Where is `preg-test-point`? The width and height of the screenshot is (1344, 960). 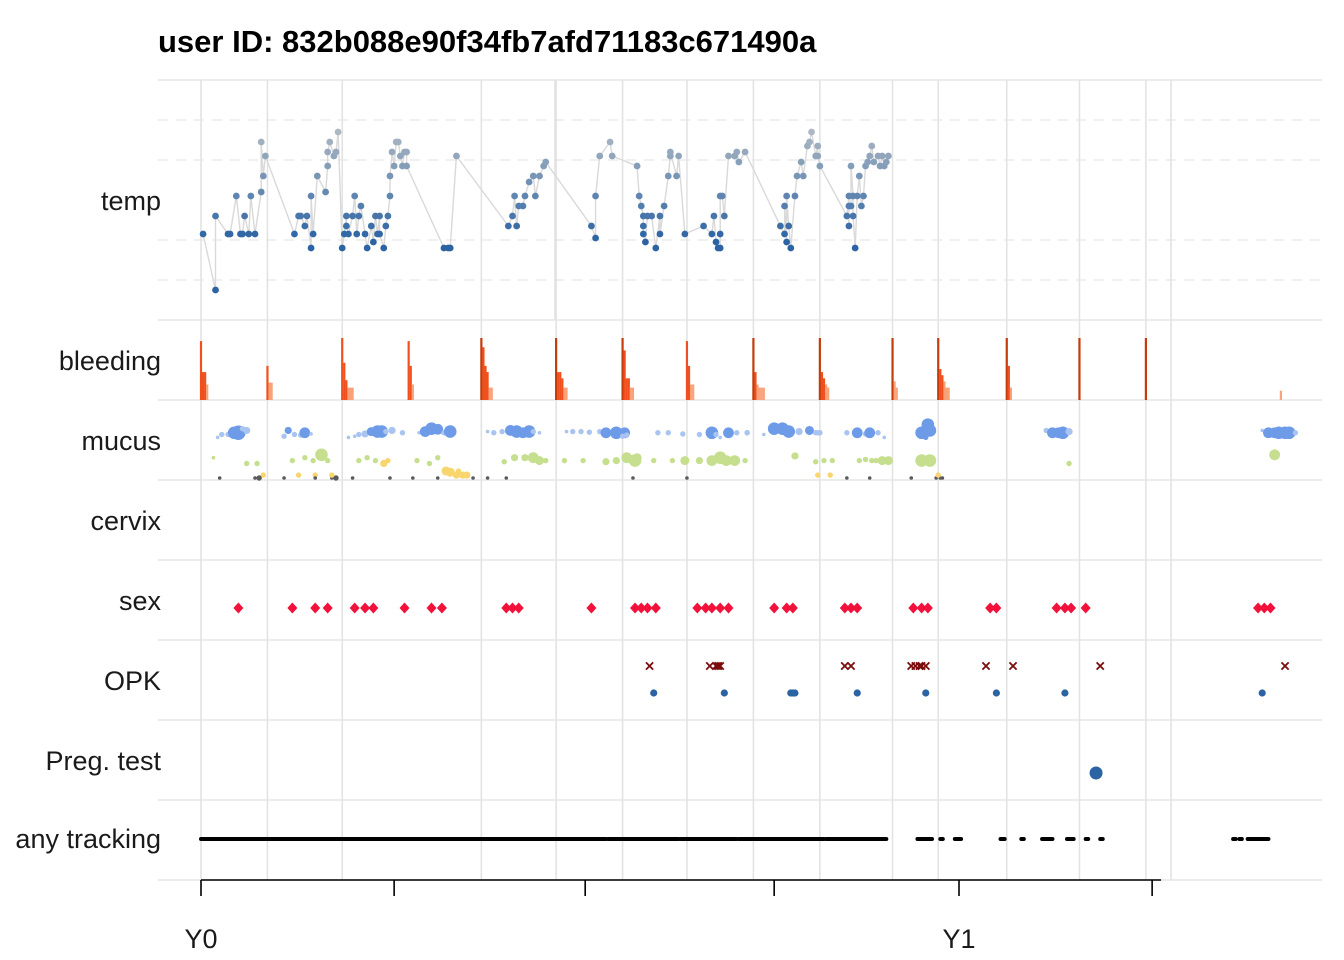
preg-test-point is located at coordinates (1096, 773).